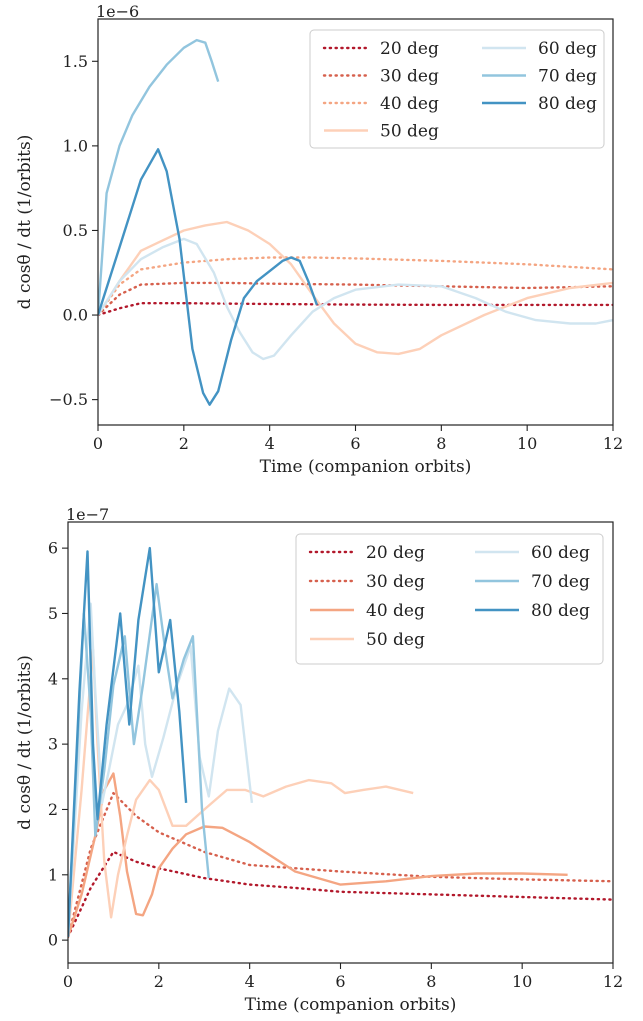 The width and height of the screenshot is (643, 1021). What do you see at coordinates (53, 548) in the screenshot?
I see `y-tick-label: 6` at bounding box center [53, 548].